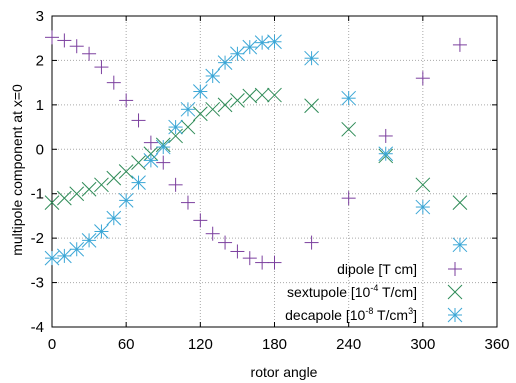  I want to click on y-tick-label: -2, so click(37, 238).